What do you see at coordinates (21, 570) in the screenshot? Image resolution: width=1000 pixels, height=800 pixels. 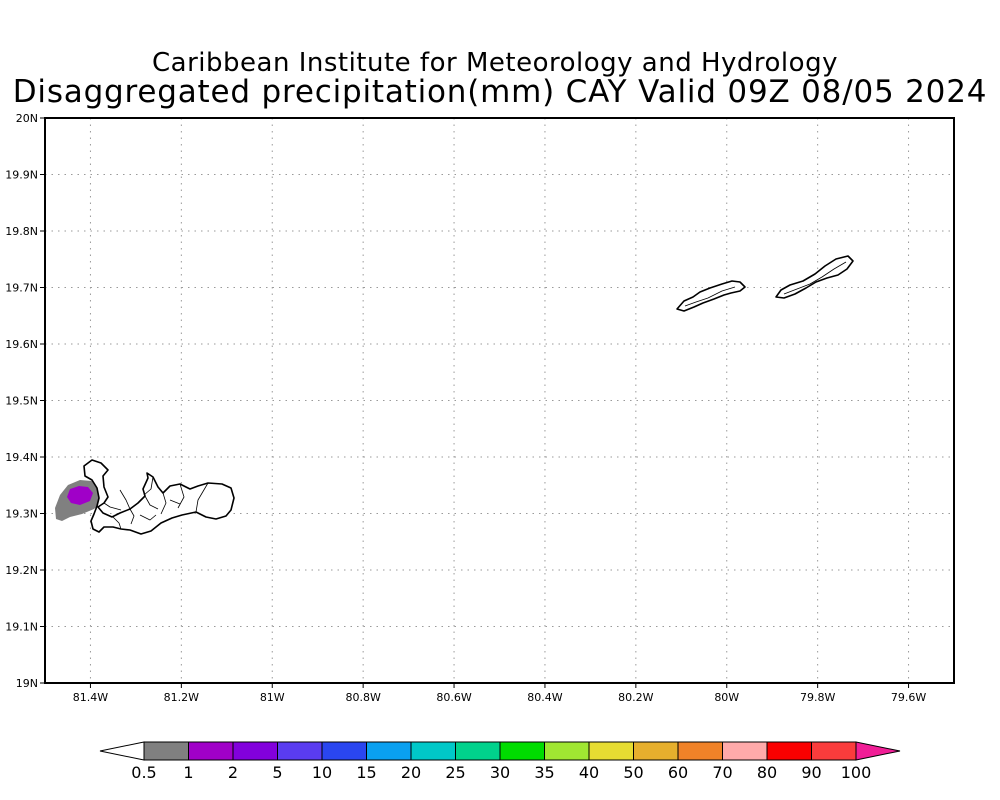 I see `y-tick-label: 19.2N` at bounding box center [21, 570].